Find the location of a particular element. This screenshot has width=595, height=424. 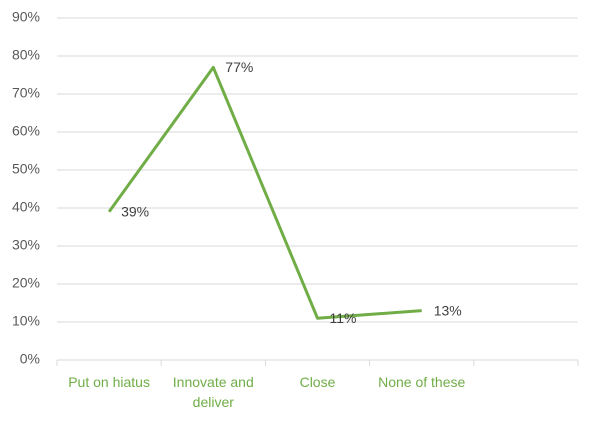

y-tick-label: 0% is located at coordinates (30, 359).